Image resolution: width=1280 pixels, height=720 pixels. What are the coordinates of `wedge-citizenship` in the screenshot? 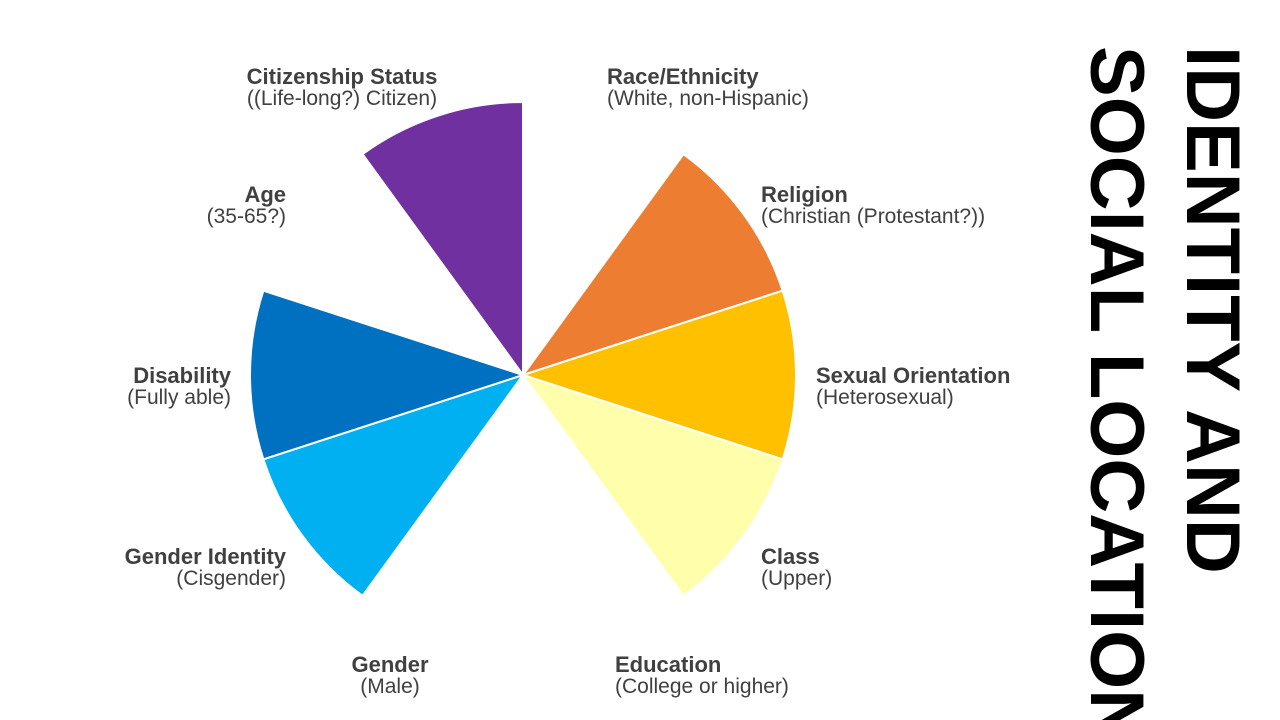 It's located at (442, 239).